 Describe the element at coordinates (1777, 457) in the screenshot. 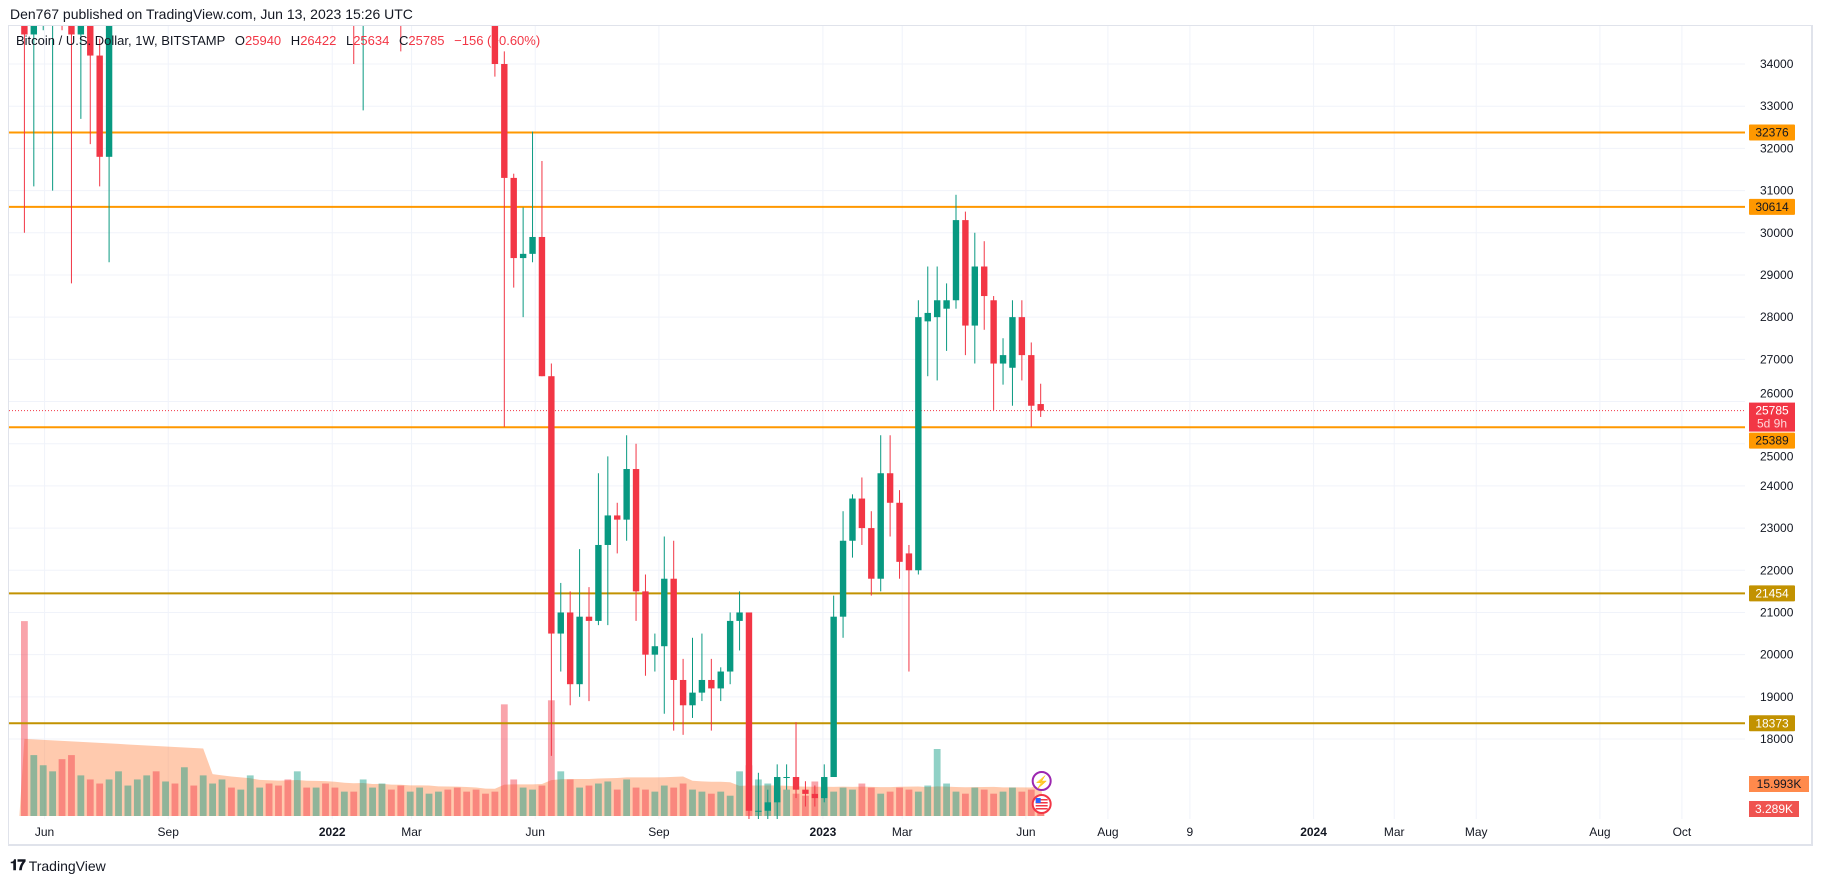

I see `price-tick-label: 25000` at that location.